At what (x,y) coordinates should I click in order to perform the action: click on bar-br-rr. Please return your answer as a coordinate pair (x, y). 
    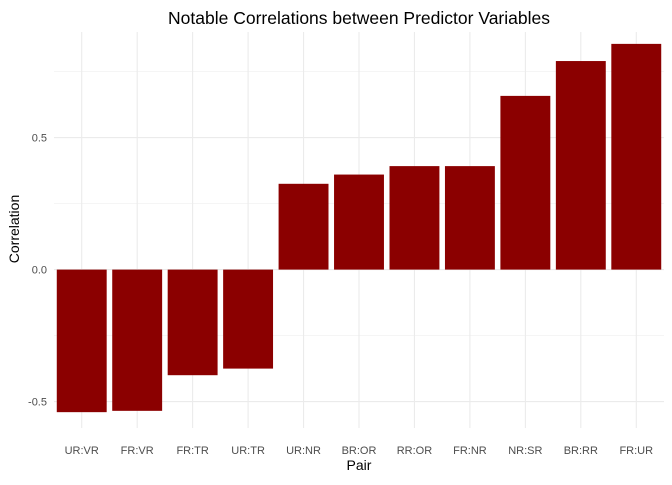
    Looking at the image, I should click on (580, 165).